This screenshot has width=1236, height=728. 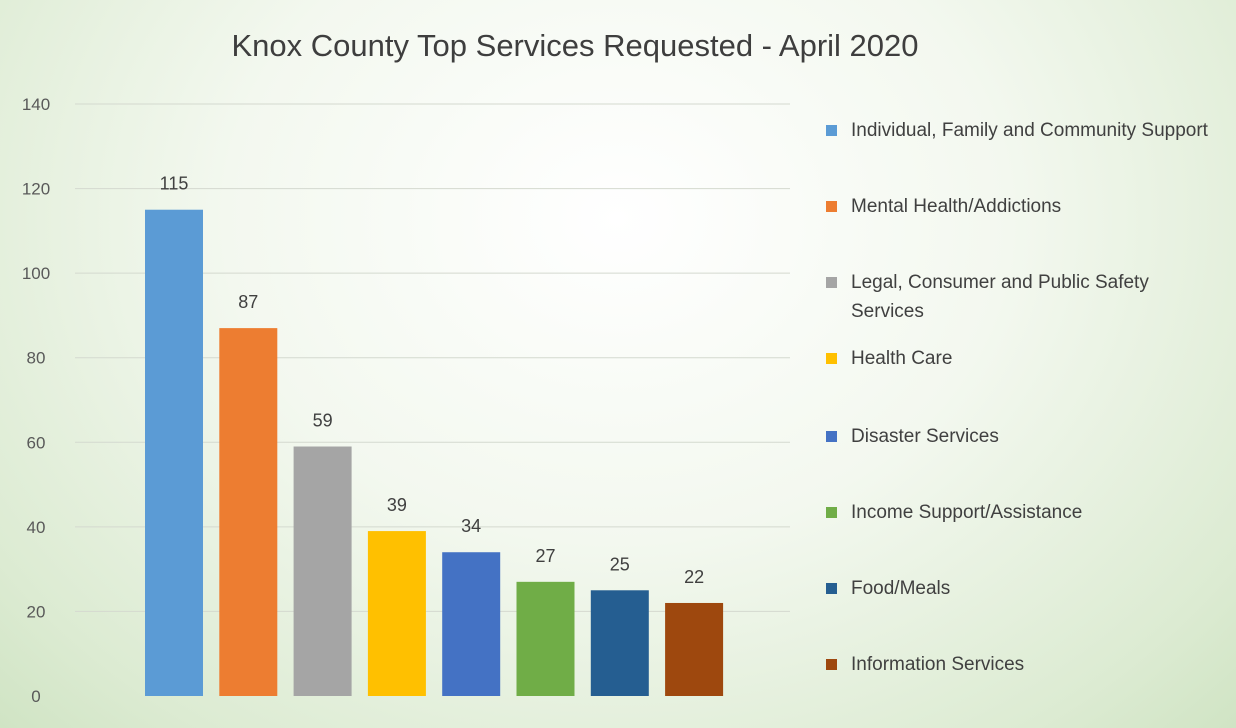 What do you see at coordinates (545, 556) in the screenshot?
I see `data-label: 27` at bounding box center [545, 556].